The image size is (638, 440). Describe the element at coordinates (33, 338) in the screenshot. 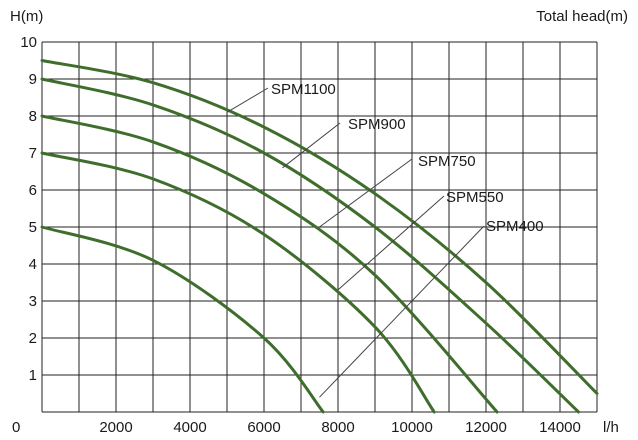

I see `y-tick-label: 2` at that location.